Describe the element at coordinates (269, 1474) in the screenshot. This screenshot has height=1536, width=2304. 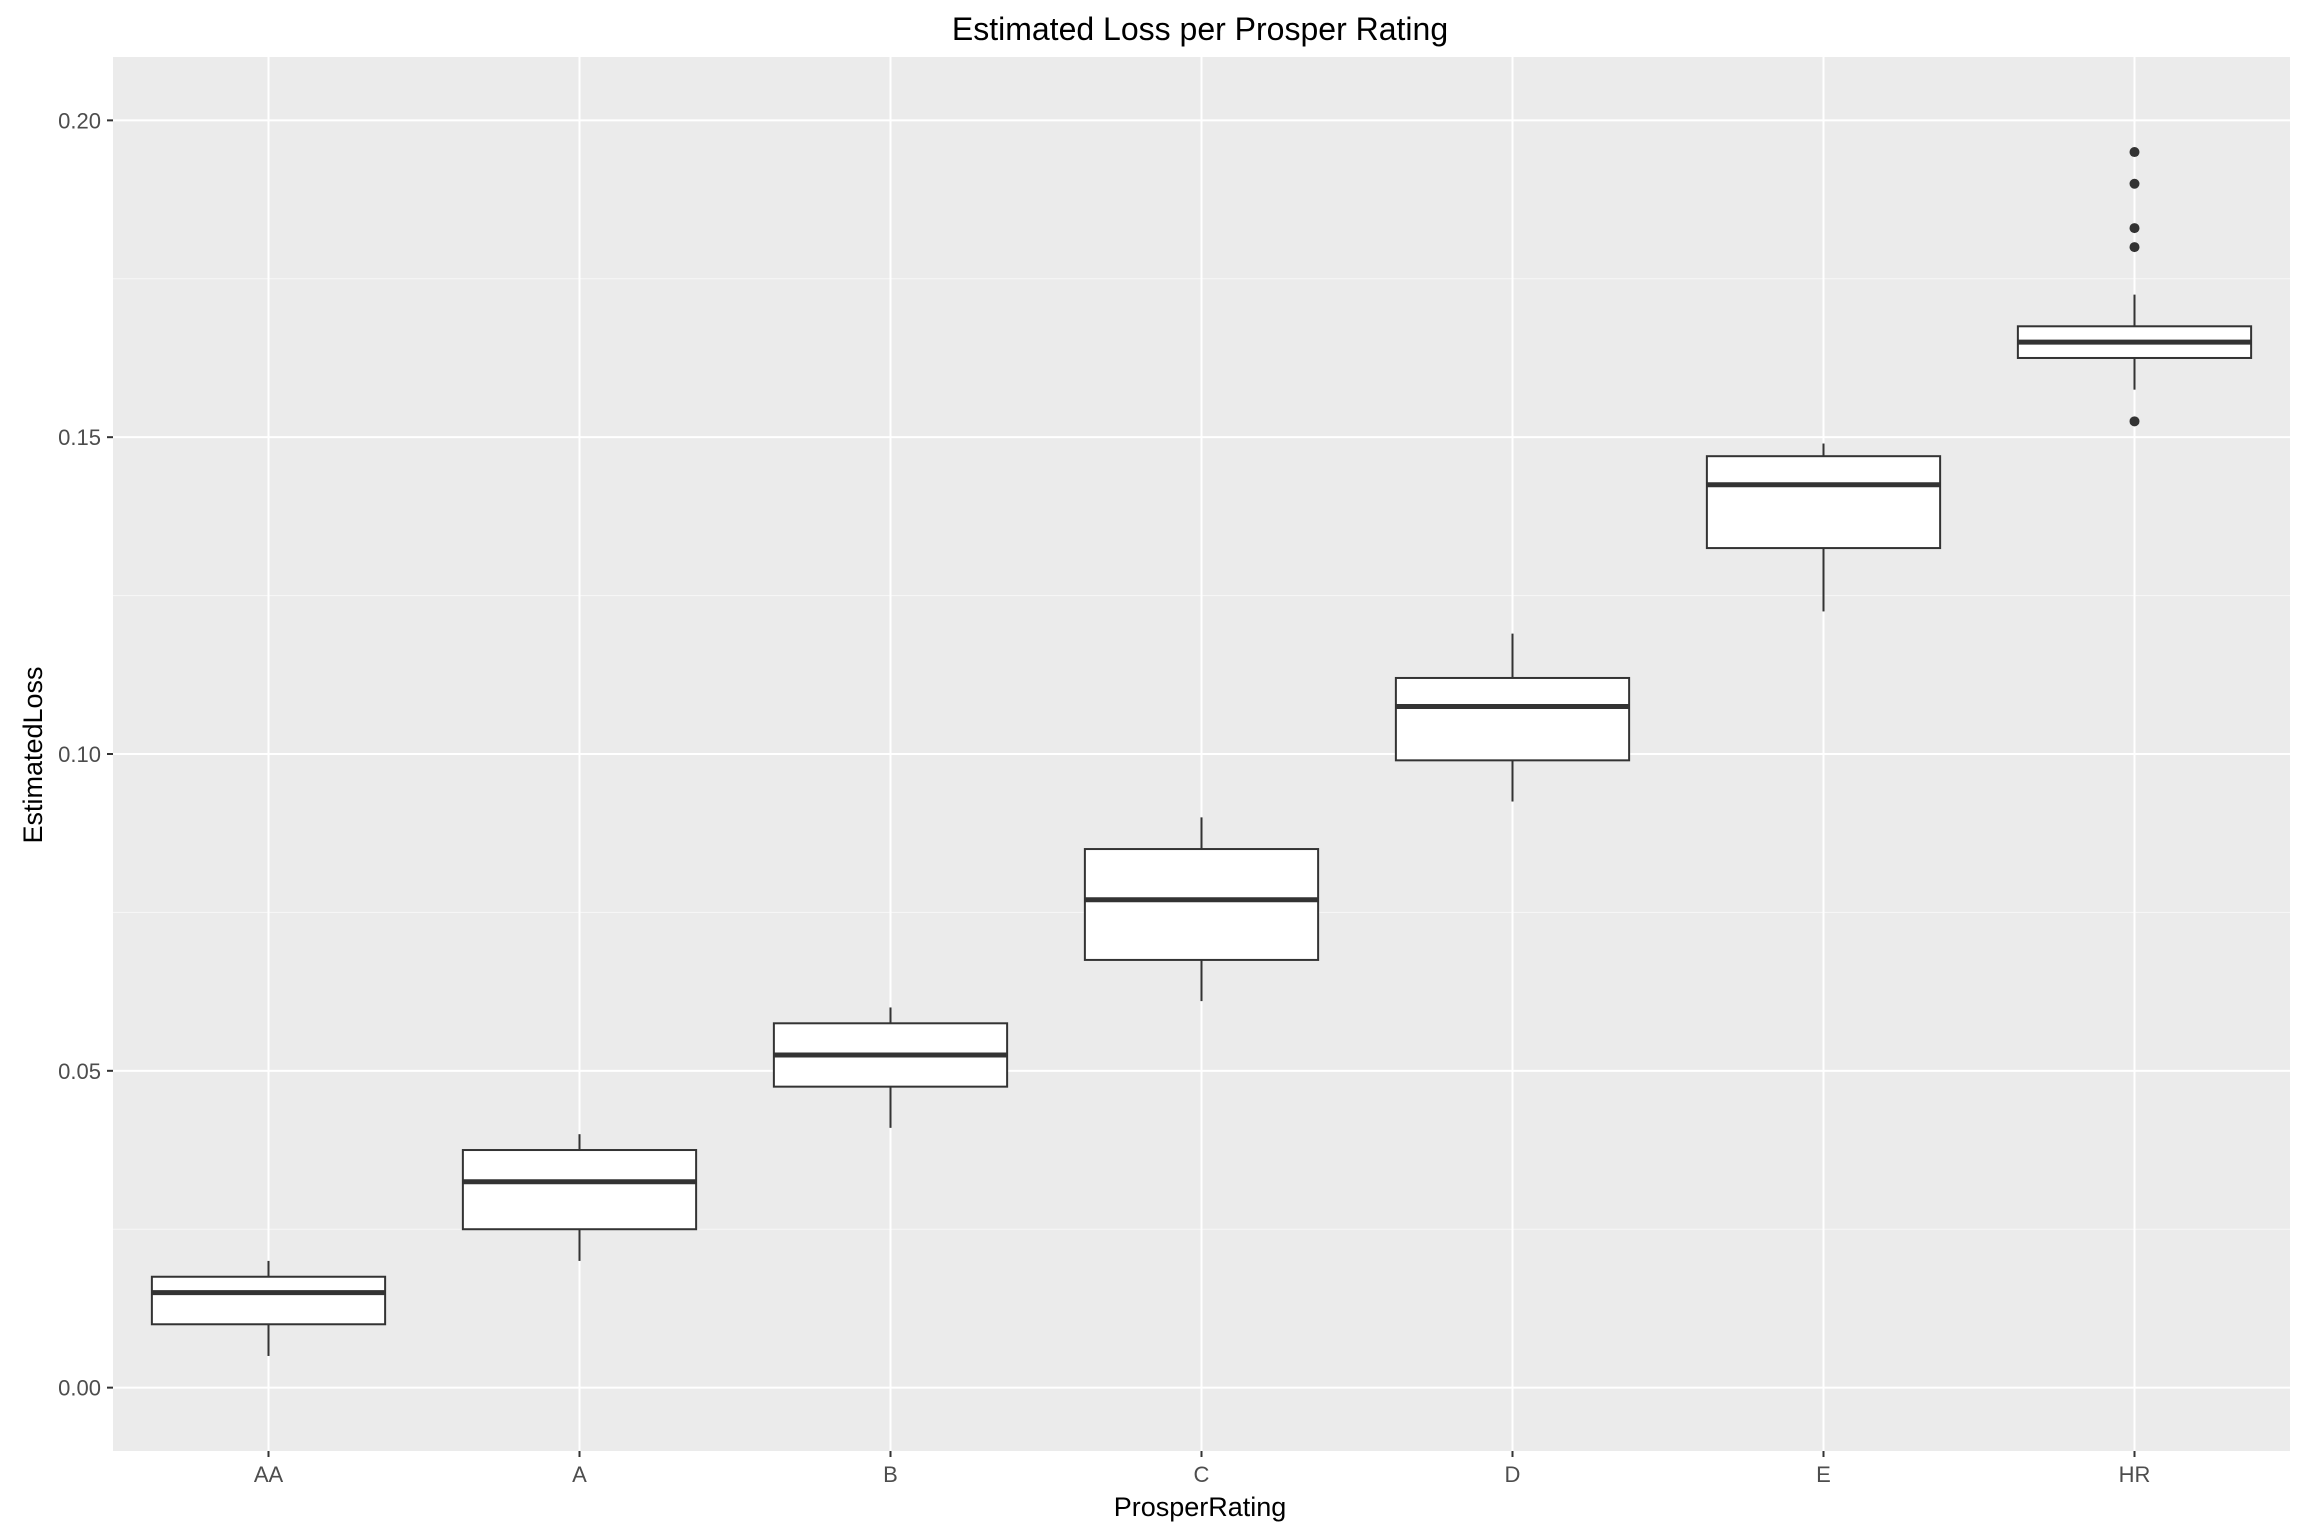
I see `x-tick-label: AA` at that location.